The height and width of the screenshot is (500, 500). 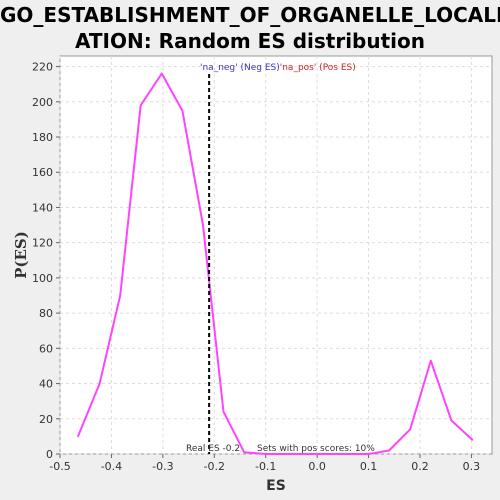 What do you see at coordinates (265, 466) in the screenshot?
I see `x-tick-label: -0.1` at bounding box center [265, 466].